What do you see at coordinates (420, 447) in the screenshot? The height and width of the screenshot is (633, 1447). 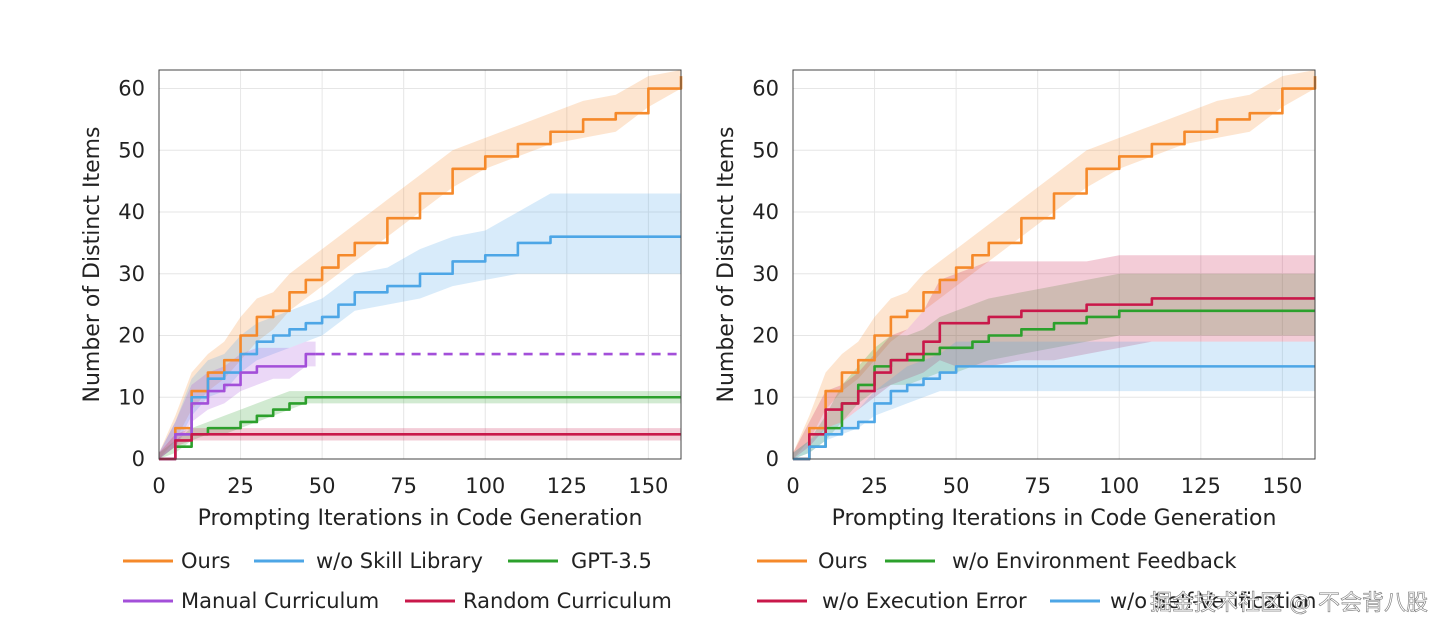 I see `left-line-random-curriculum` at bounding box center [420, 447].